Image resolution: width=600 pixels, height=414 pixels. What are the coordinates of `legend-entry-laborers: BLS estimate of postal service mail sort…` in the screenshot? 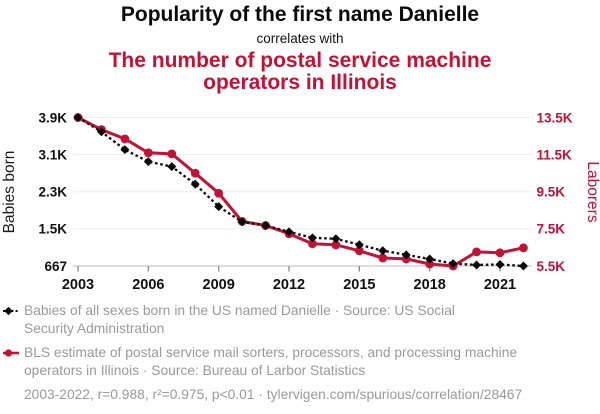 It's located at (297, 362).